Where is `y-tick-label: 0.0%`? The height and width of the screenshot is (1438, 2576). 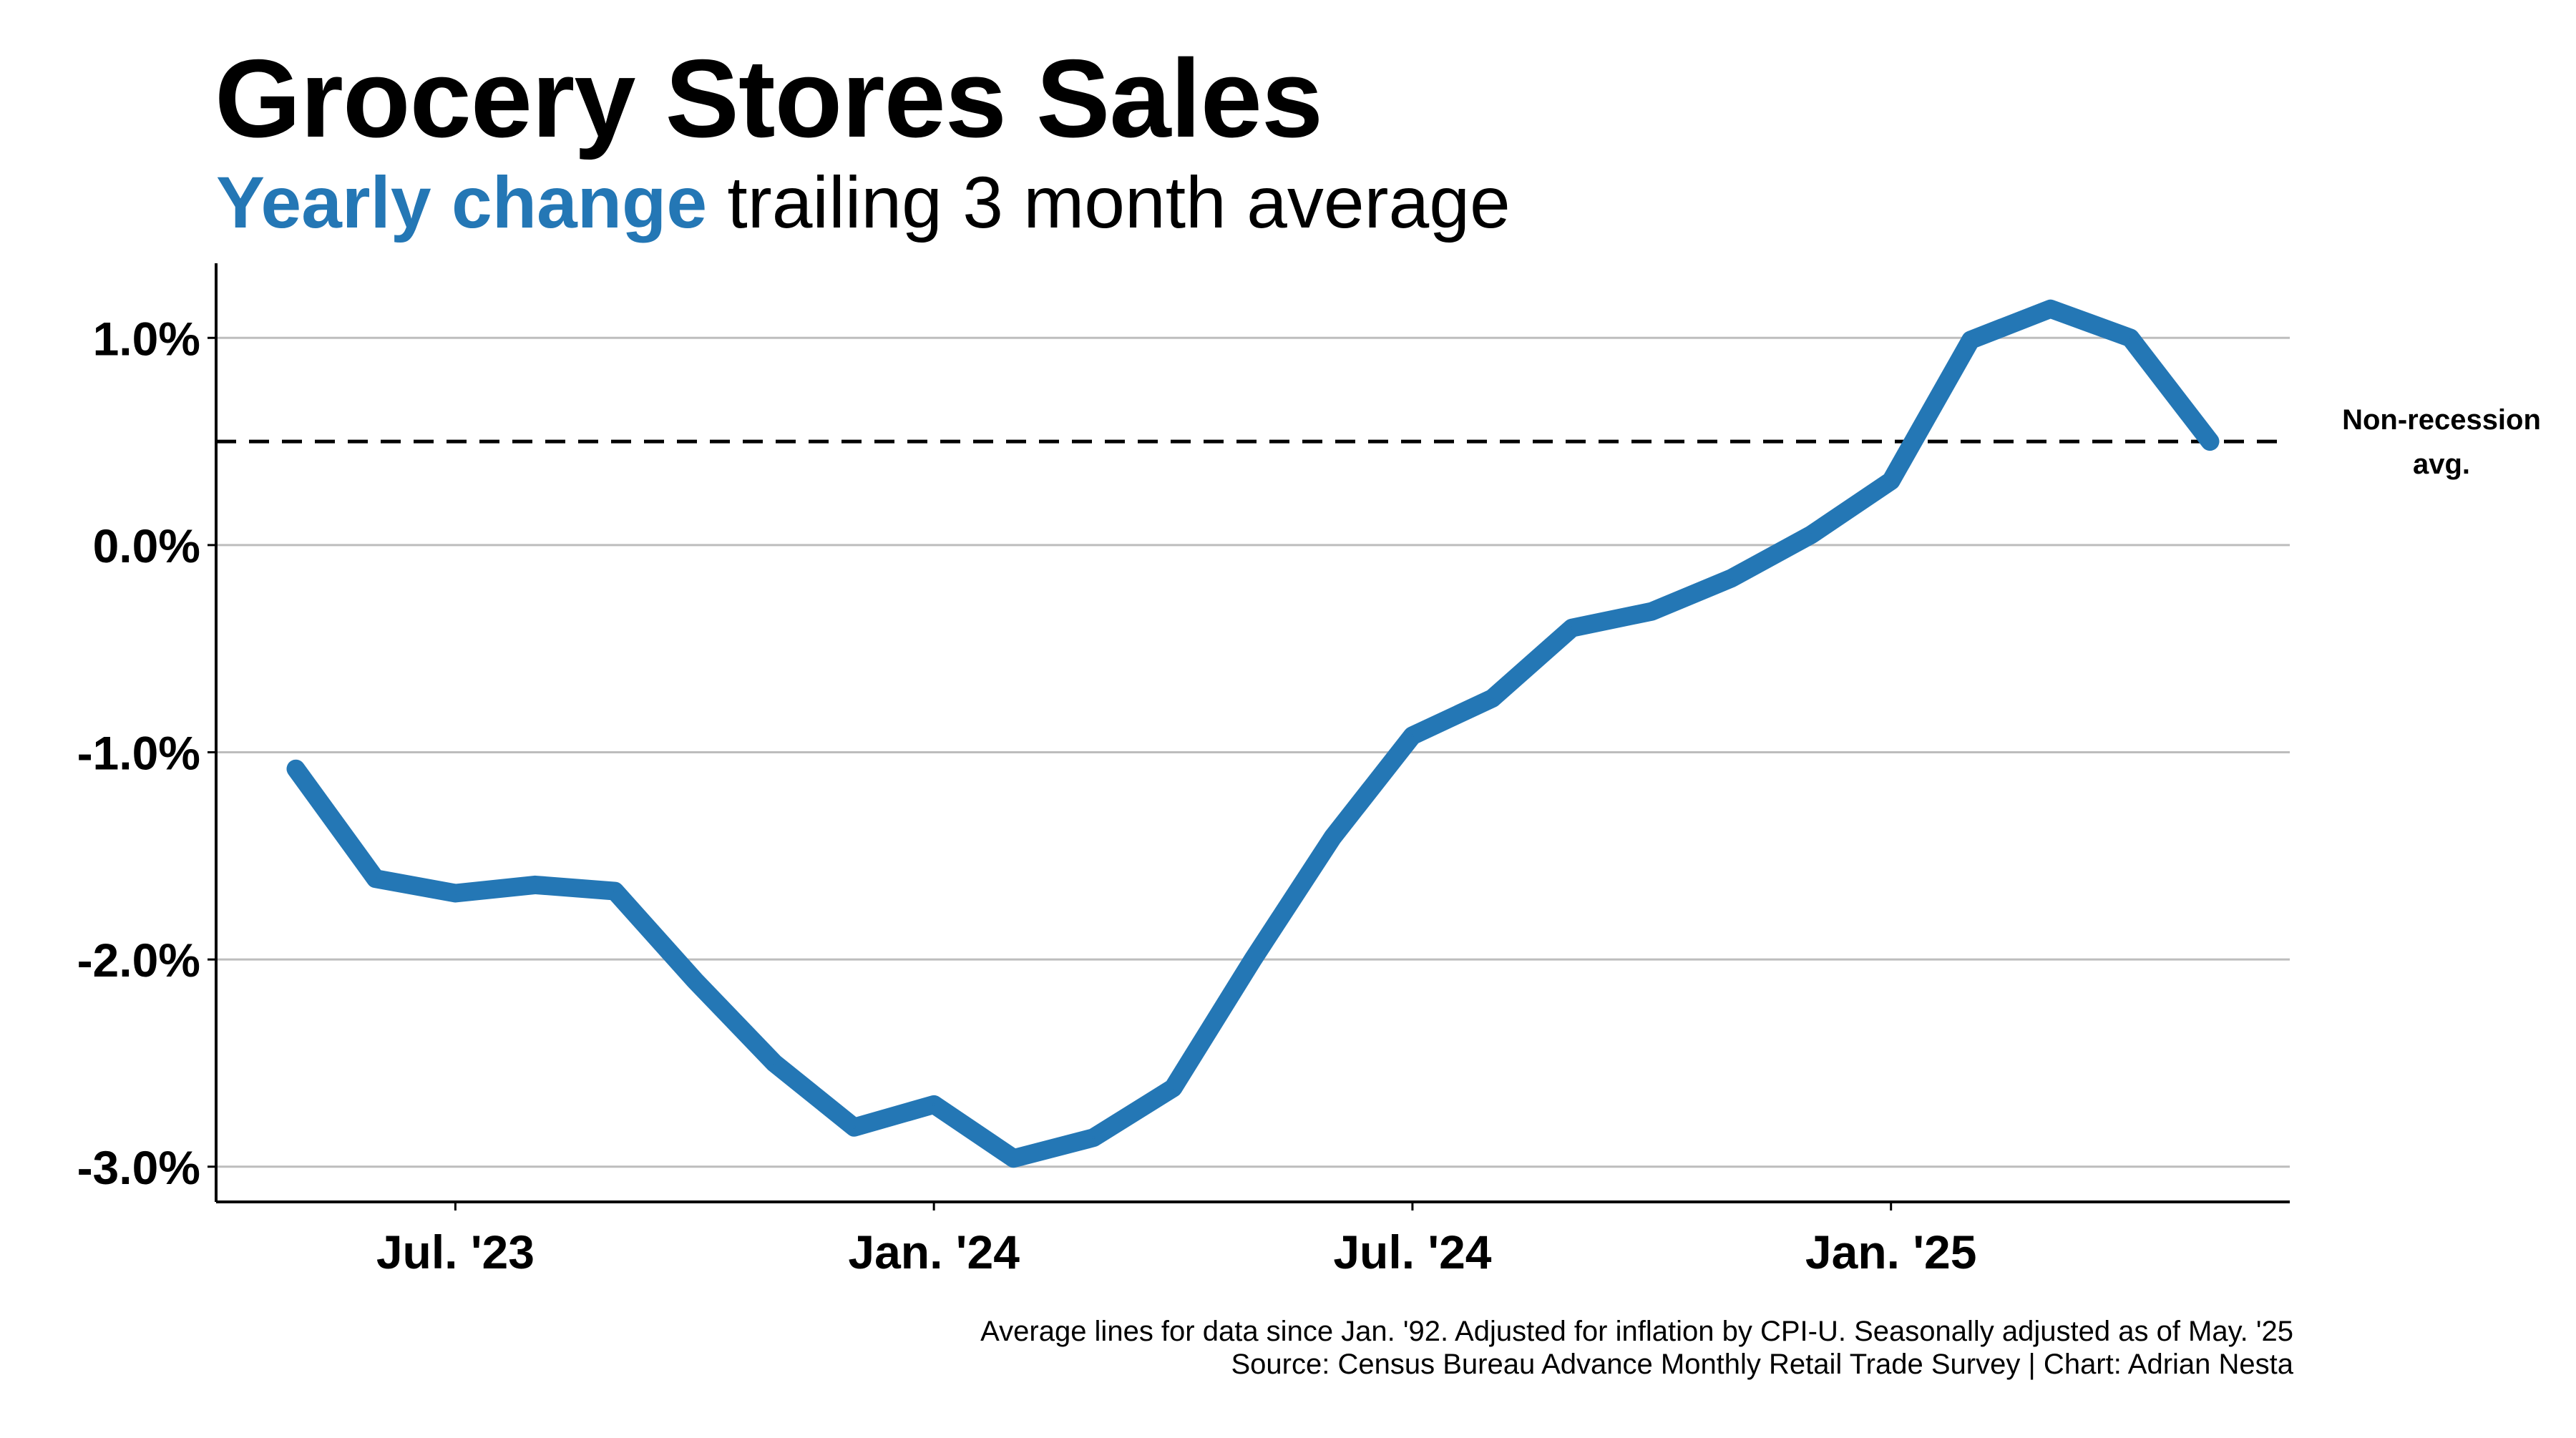 y-tick-label: 0.0% is located at coordinates (146, 545).